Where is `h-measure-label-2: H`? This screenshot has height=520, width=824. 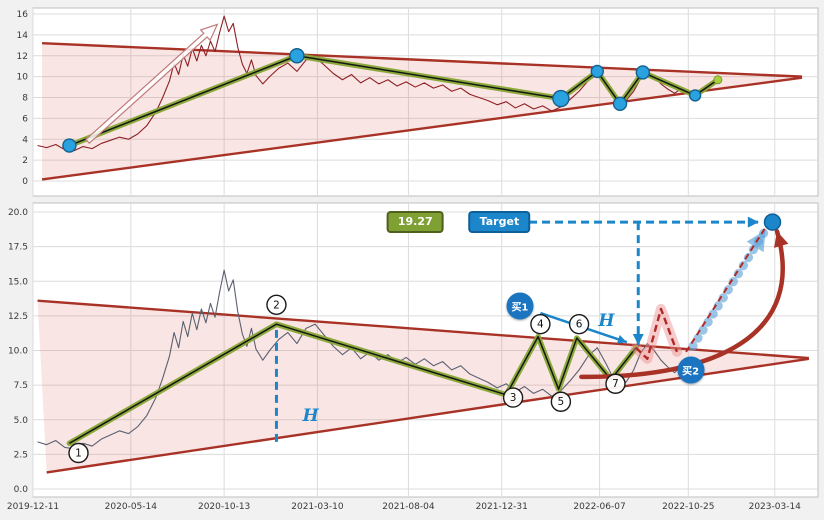
h-measure-label-2: H is located at coordinates (606, 321).